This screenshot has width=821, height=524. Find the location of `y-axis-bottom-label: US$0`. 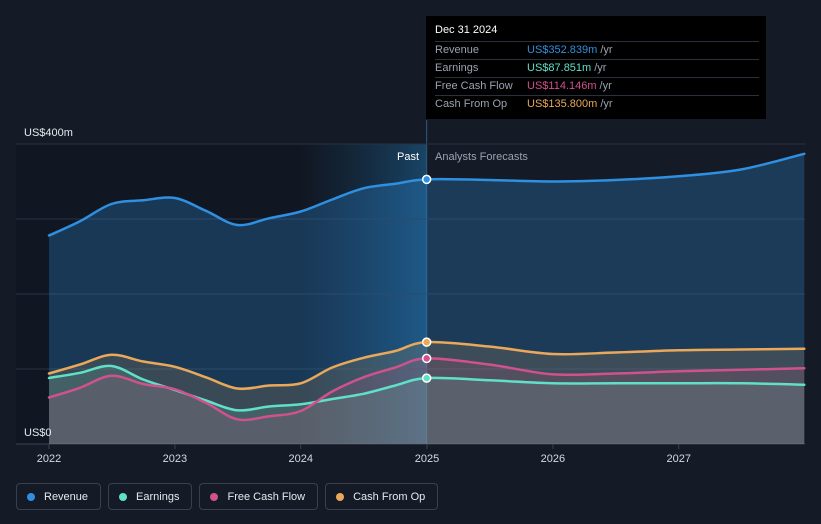

y-axis-bottom-label: US$0 is located at coordinates (38, 433).